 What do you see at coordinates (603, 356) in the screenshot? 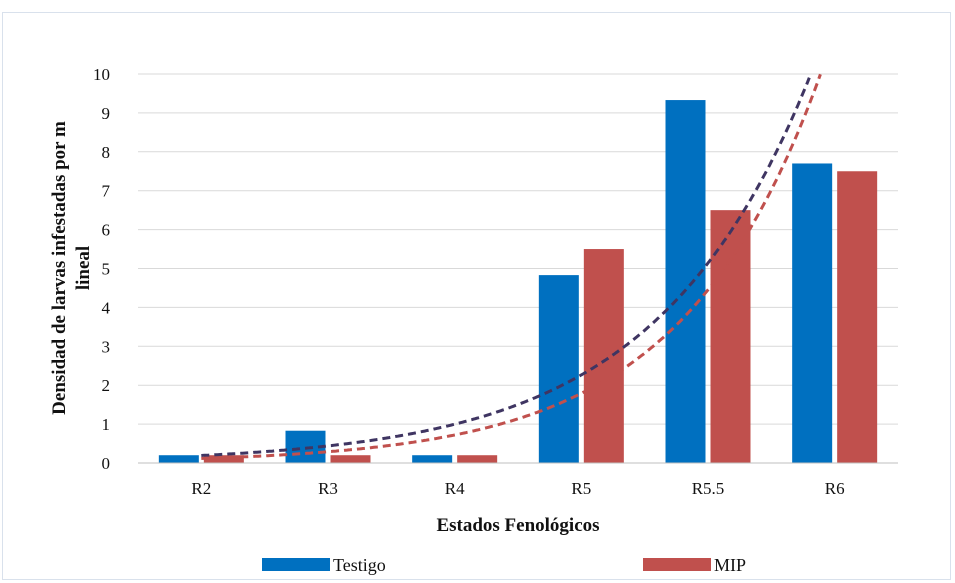
I see `bar-mip-r5` at bounding box center [603, 356].